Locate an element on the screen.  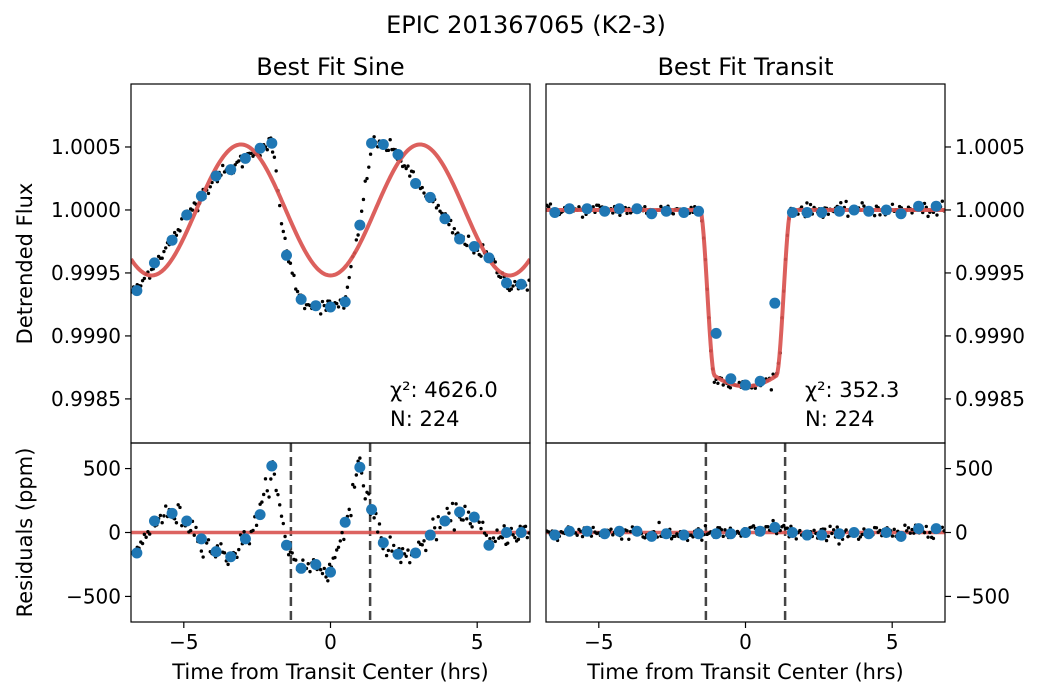
transit-flux-model-curve is located at coordinates (745, 298).